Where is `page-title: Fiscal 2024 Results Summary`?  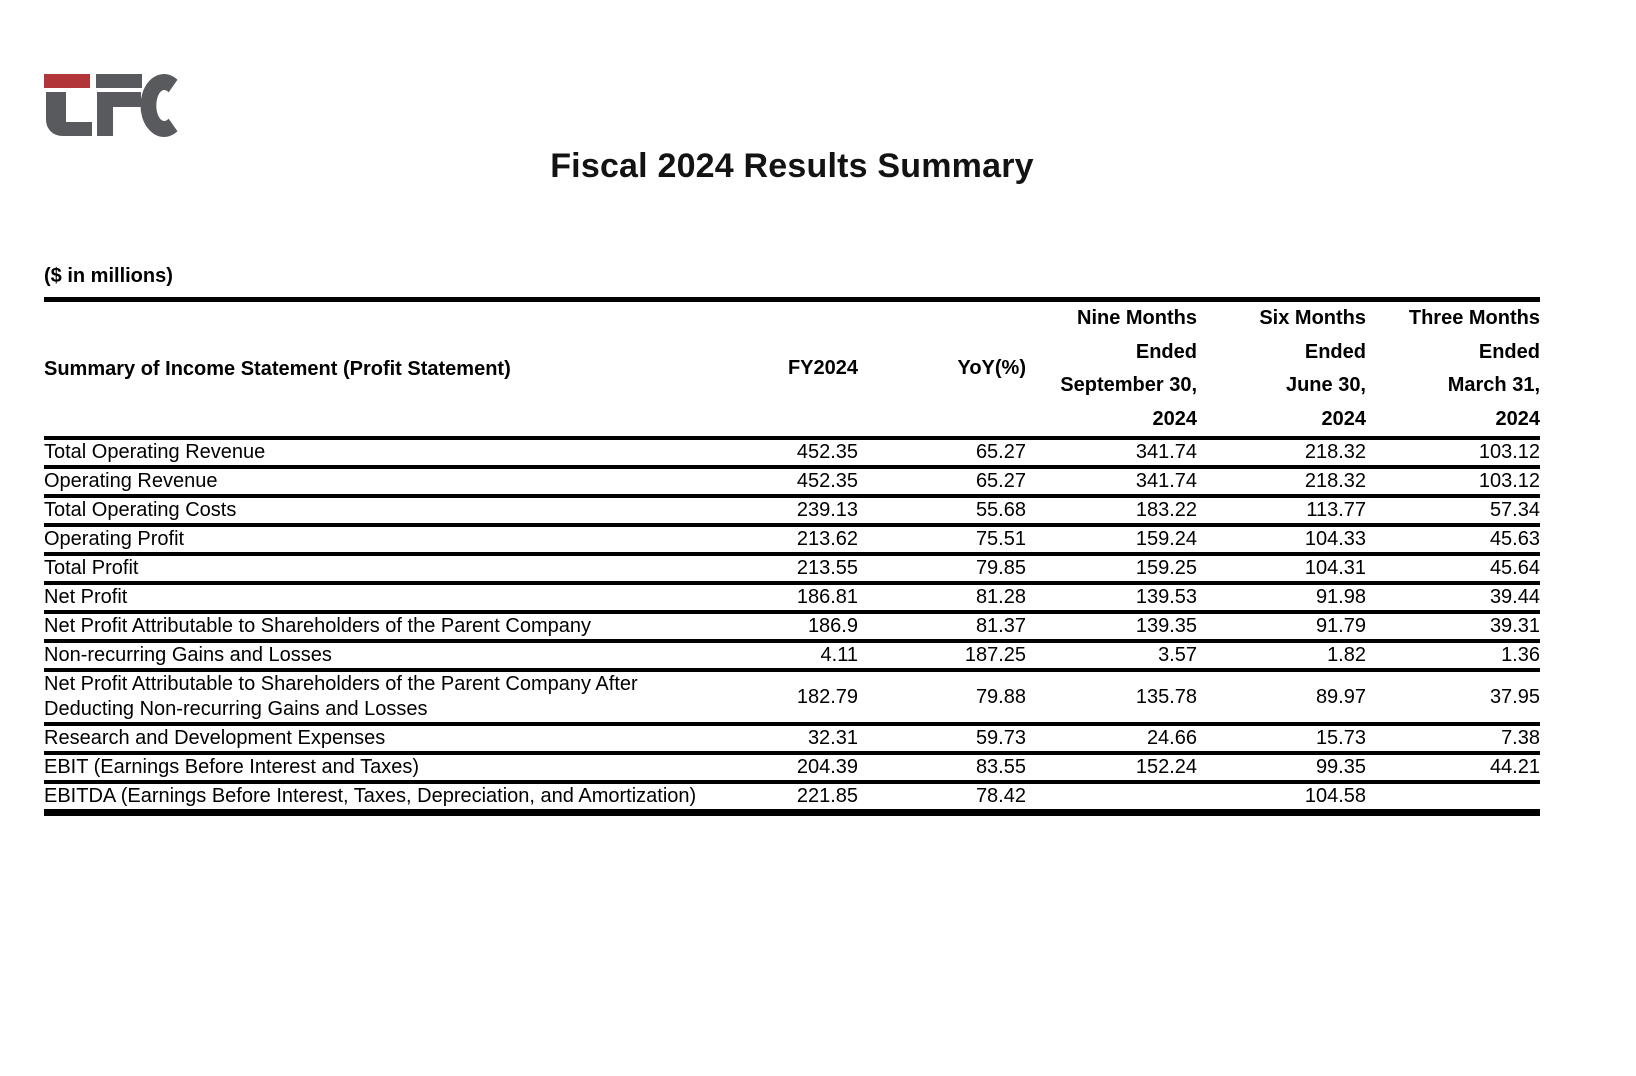 page-title: Fiscal 2024 Results Summary is located at coordinates (792, 166).